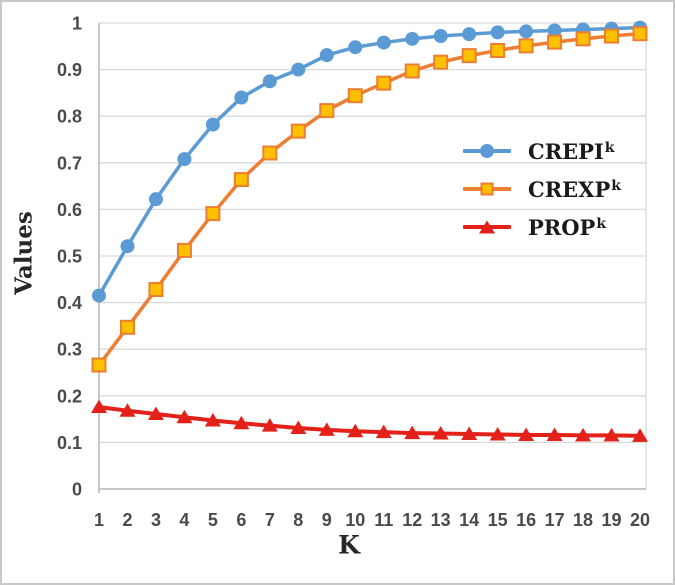 The width and height of the screenshot is (675, 585). Describe the element at coordinates (213, 520) in the screenshot. I see `x-tick-label: 5` at that location.